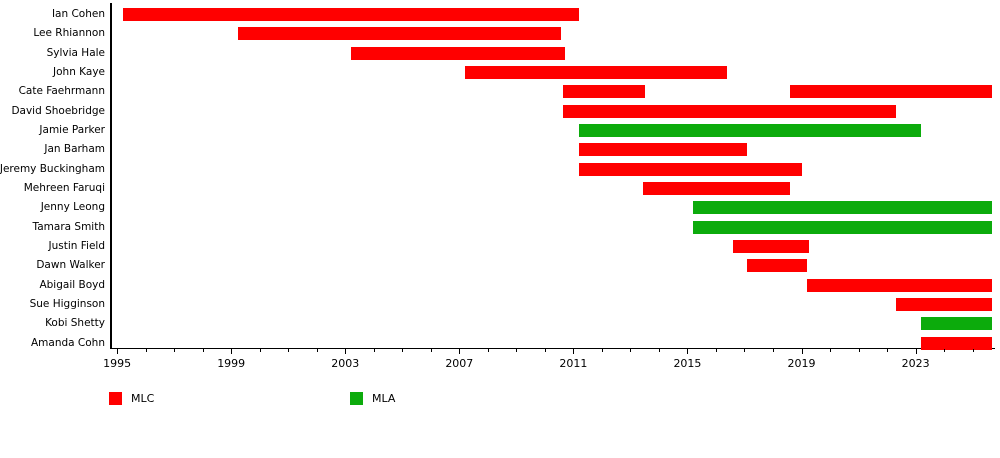 The width and height of the screenshot is (1000, 458). I want to click on person-label: Sylvia Hale, so click(75, 52).